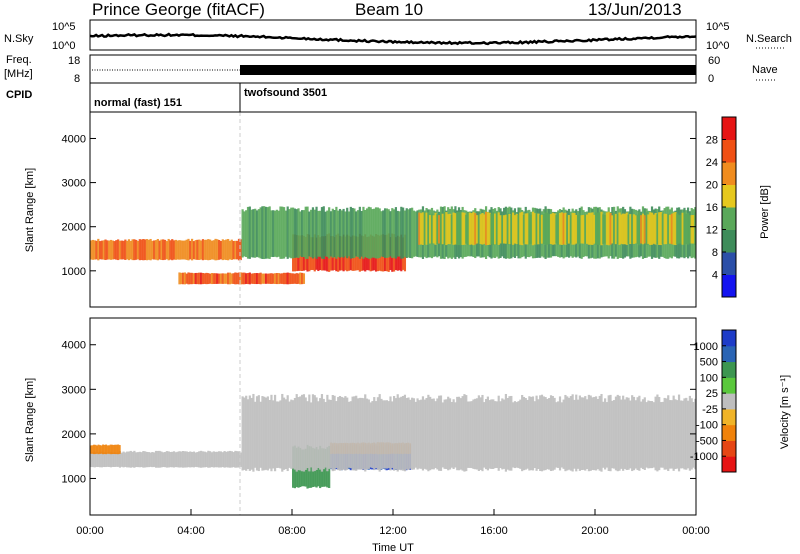  I want to click on velocity-ylabel: Slant Range [km], so click(30, 420).